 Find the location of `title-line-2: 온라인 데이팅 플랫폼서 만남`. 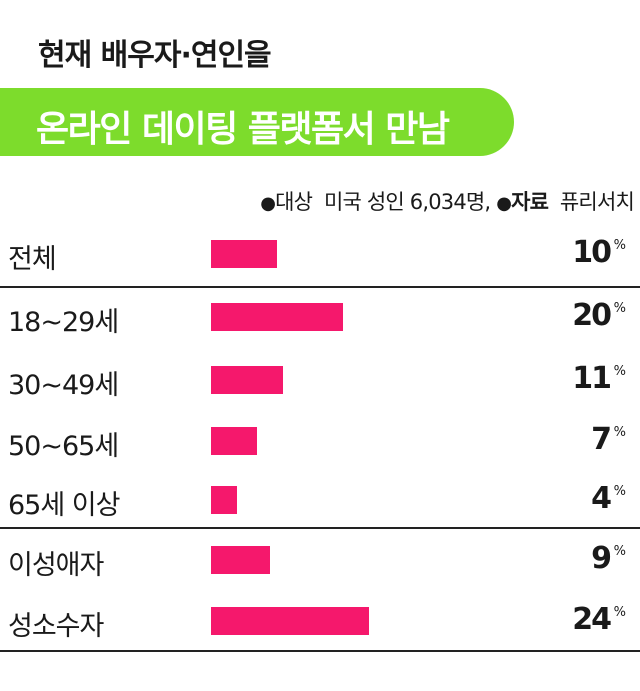

title-line-2: 온라인 데이팅 플랫폼서 만남 is located at coordinates (243, 129).